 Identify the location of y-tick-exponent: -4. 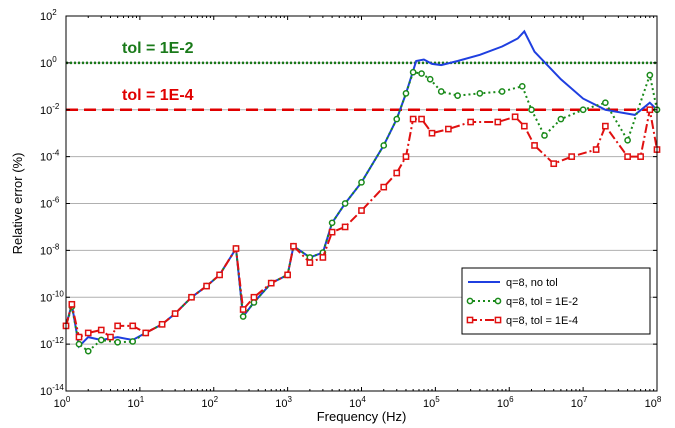
(56, 153).